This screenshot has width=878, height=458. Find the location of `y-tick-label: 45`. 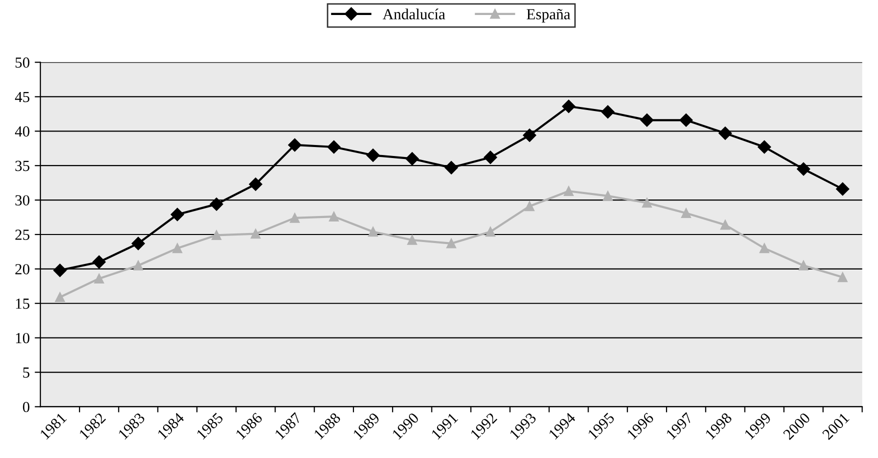

y-tick-label: 45 is located at coordinates (22, 97).